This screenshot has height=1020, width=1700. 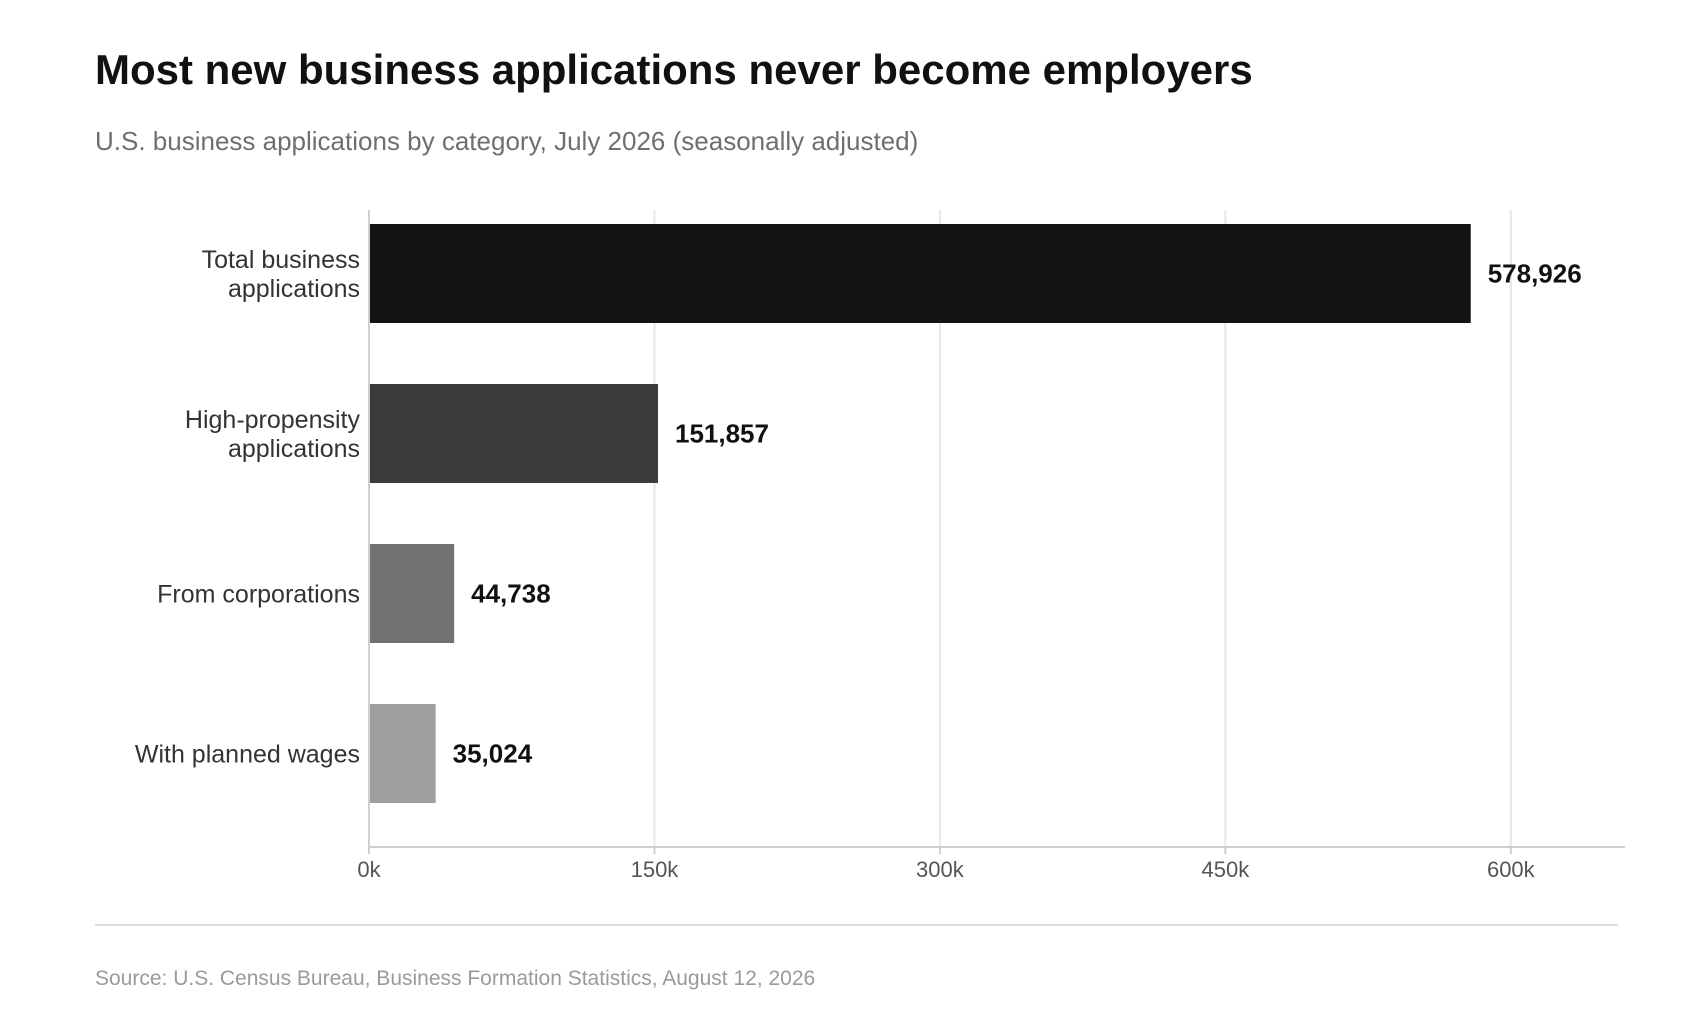 I want to click on value-label: 151,857, so click(x=722, y=434).